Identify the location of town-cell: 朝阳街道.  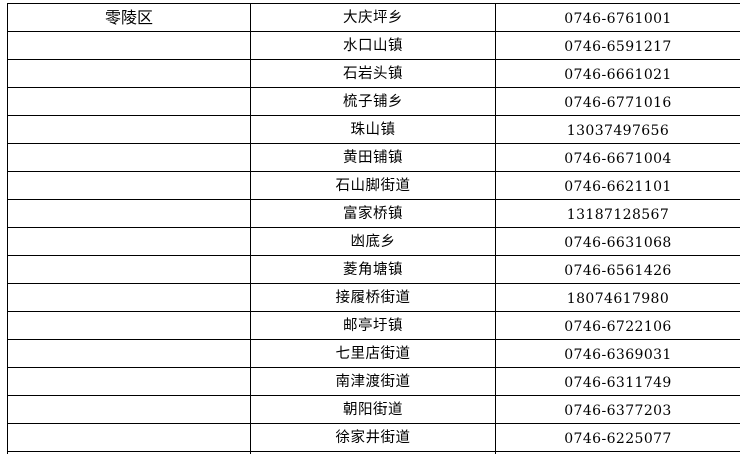
(373, 409).